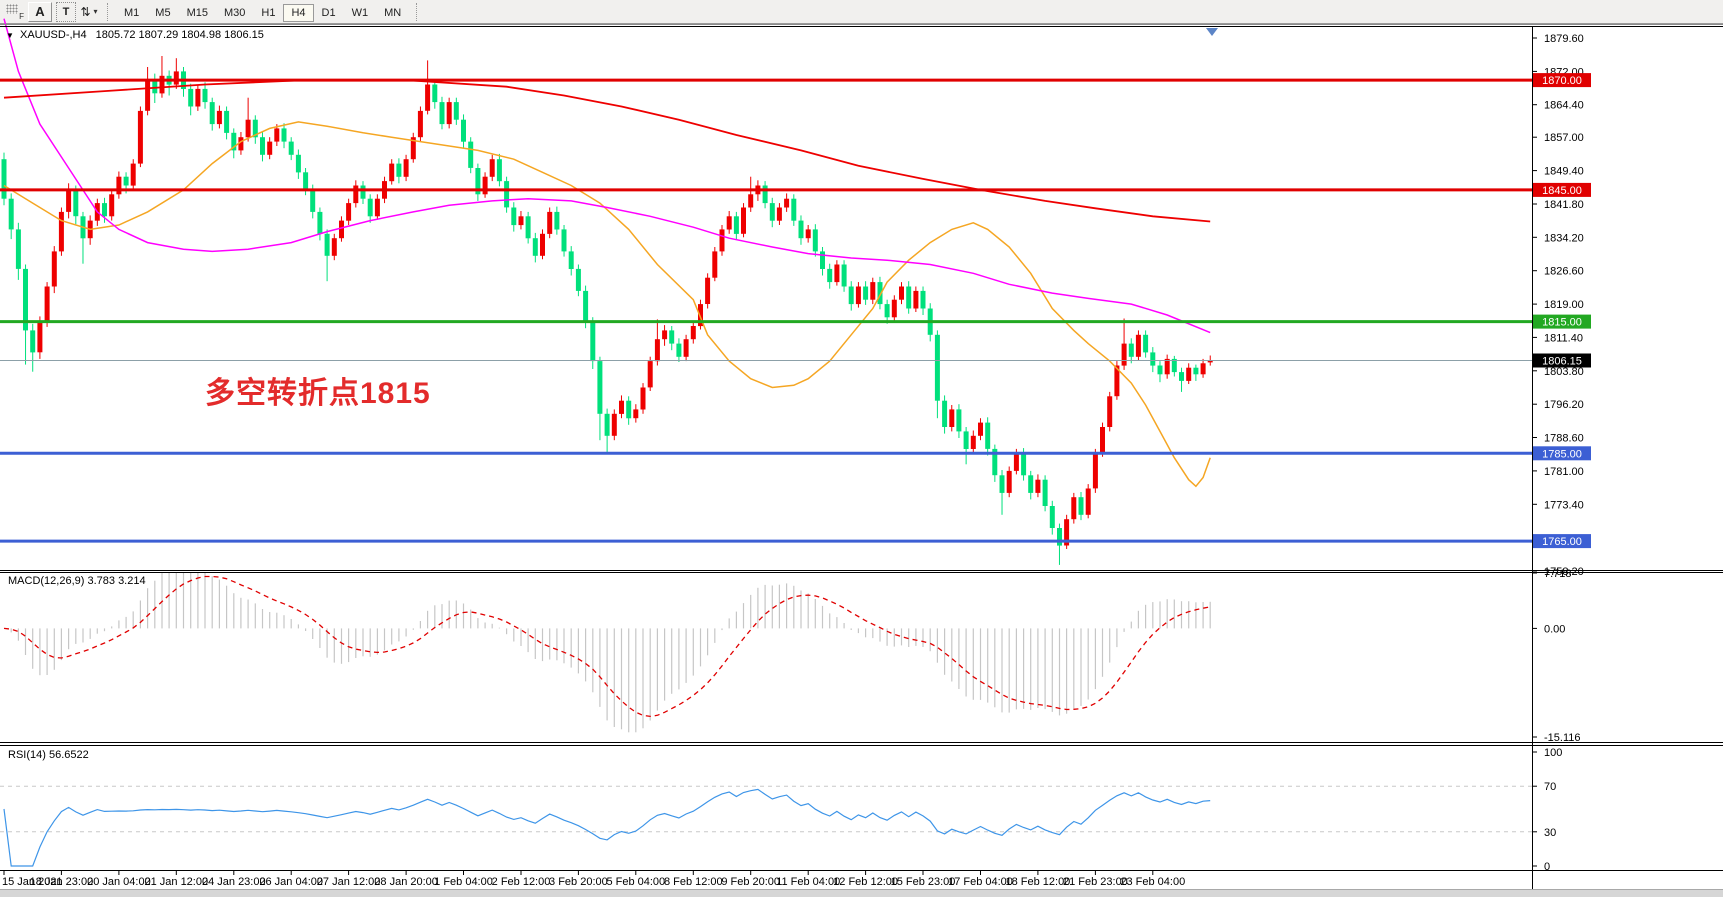 The height and width of the screenshot is (897, 1723). I want to click on time-tick-label: 21 Jan 12:00, so click(176, 882).